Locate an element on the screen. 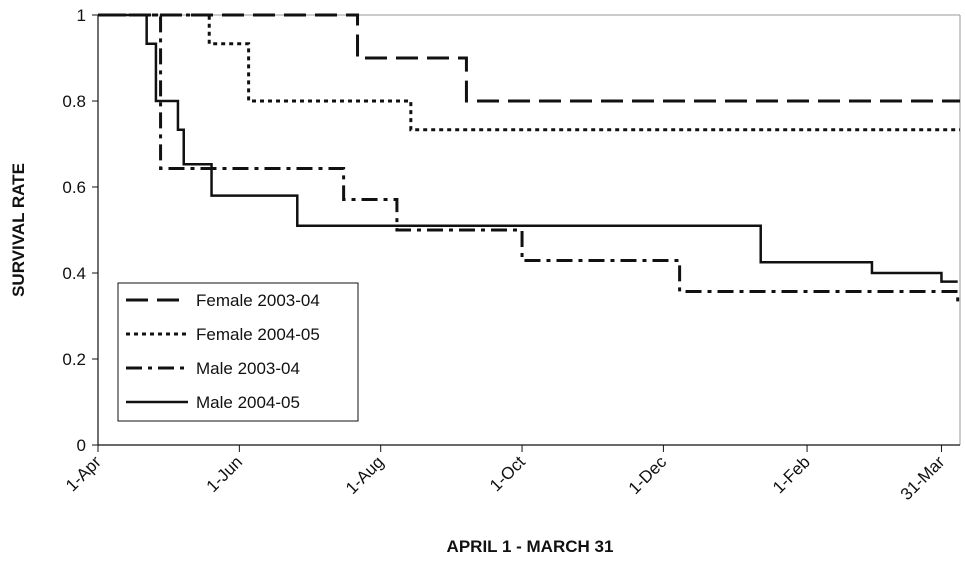 The image size is (965, 562). y-tick-label: 0.4 is located at coordinates (74, 273).